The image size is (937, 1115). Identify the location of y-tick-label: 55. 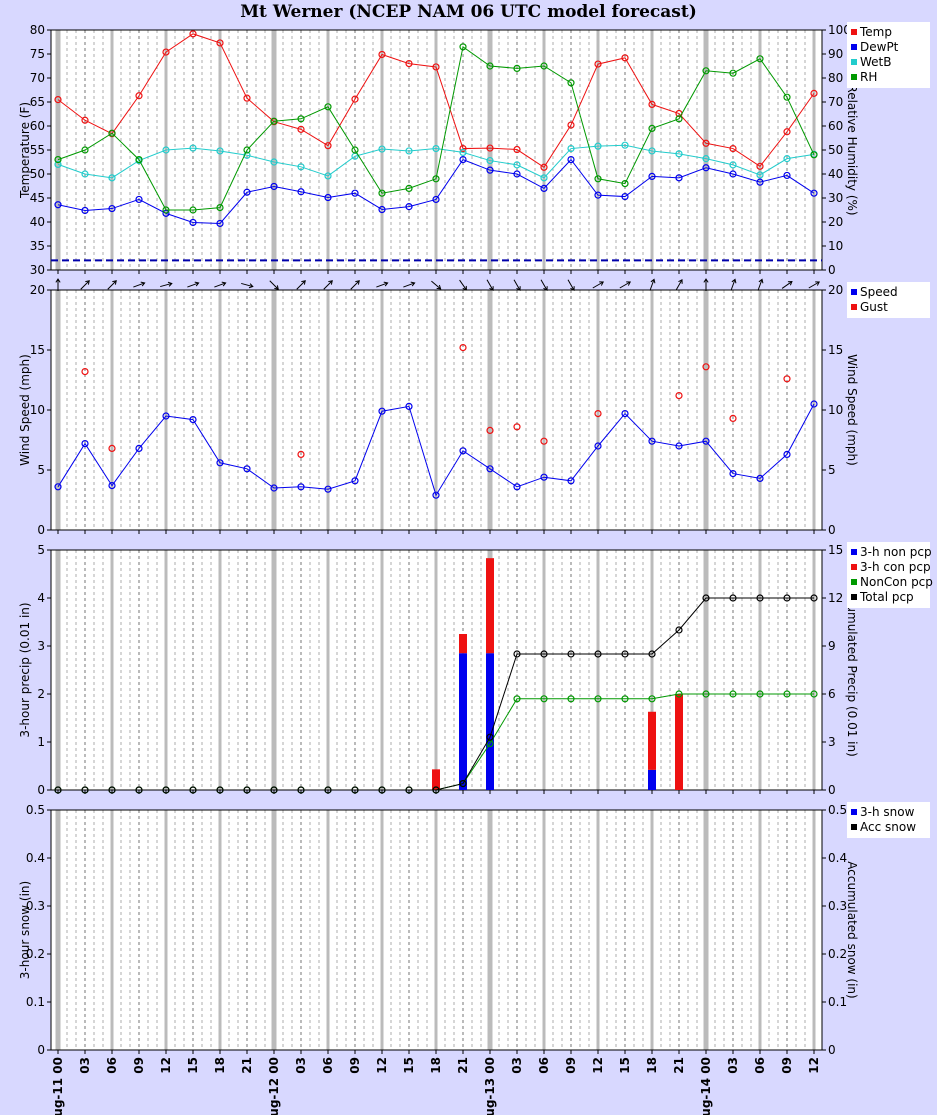
(37, 150).